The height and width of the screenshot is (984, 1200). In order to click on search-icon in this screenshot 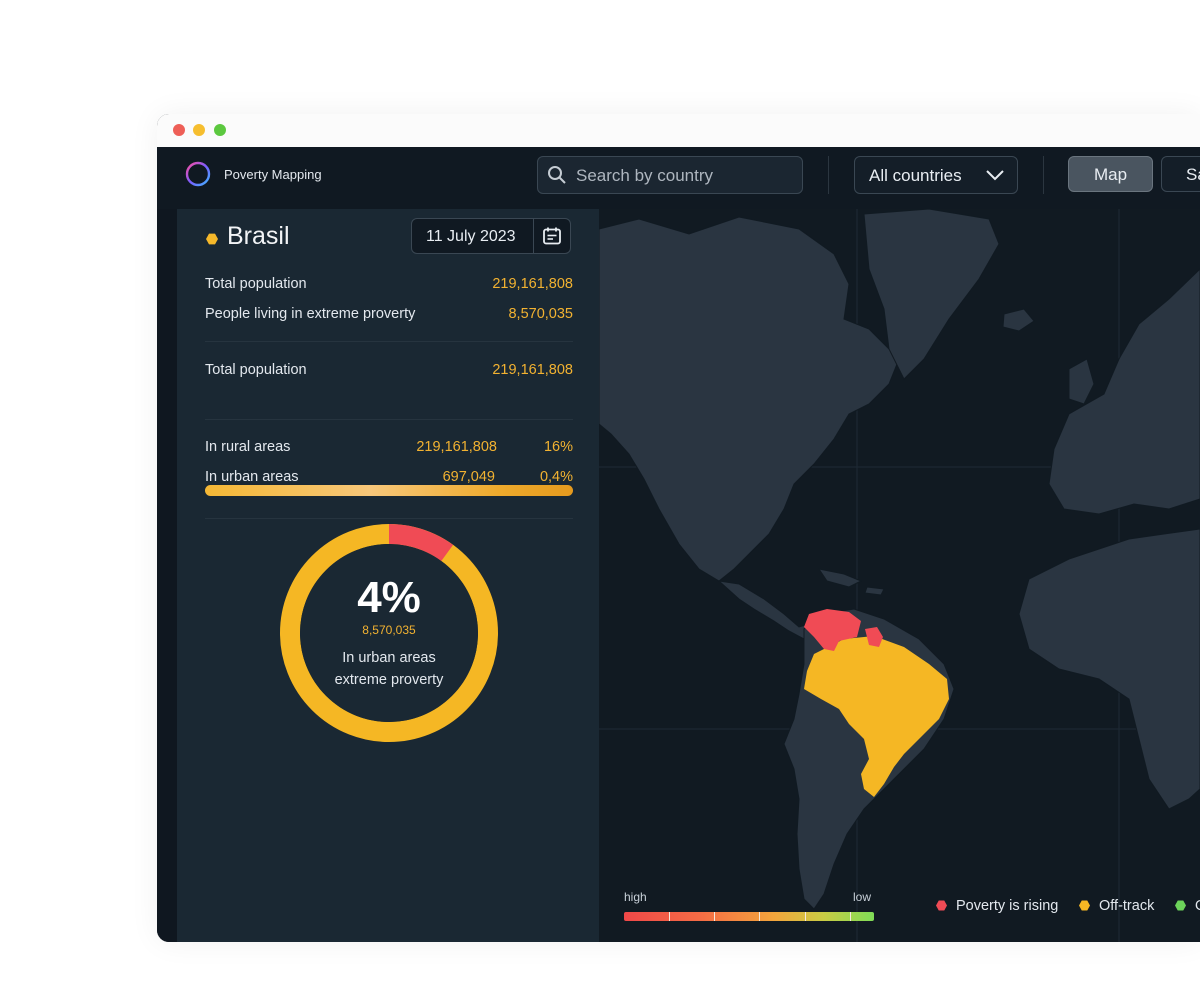, I will do `click(557, 175)`.